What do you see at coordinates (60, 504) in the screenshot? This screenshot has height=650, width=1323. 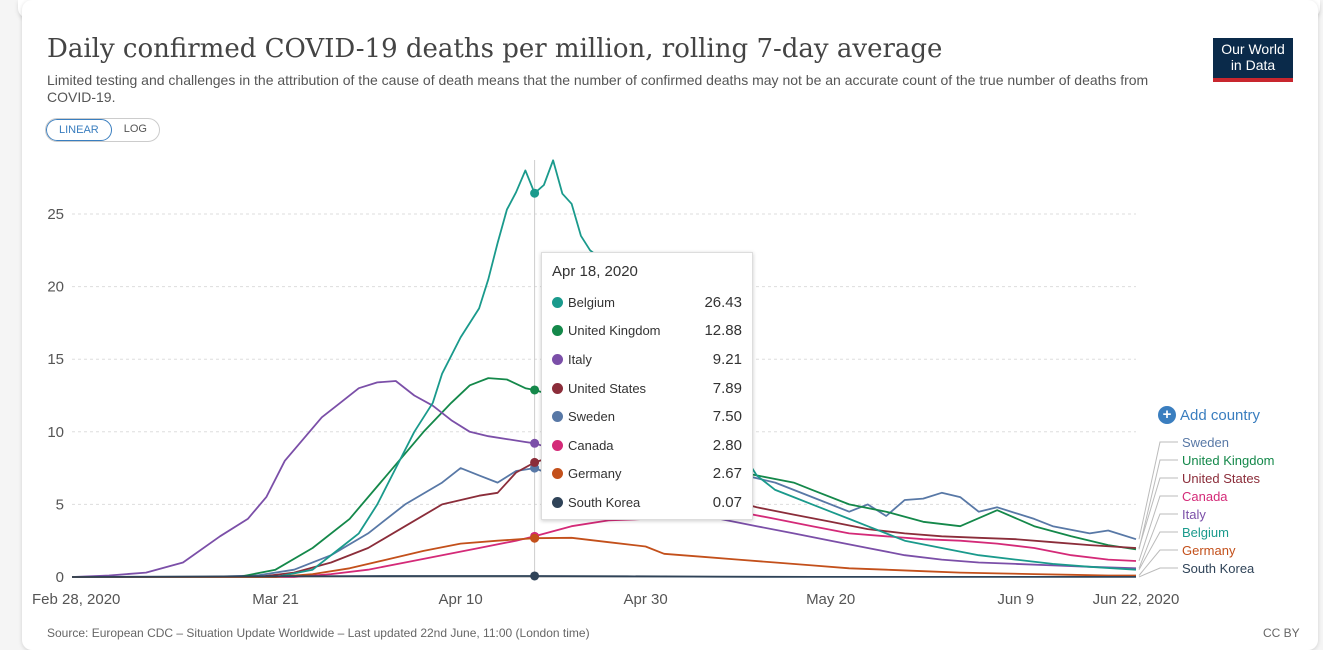 I see `y-tick-label: 5` at bounding box center [60, 504].